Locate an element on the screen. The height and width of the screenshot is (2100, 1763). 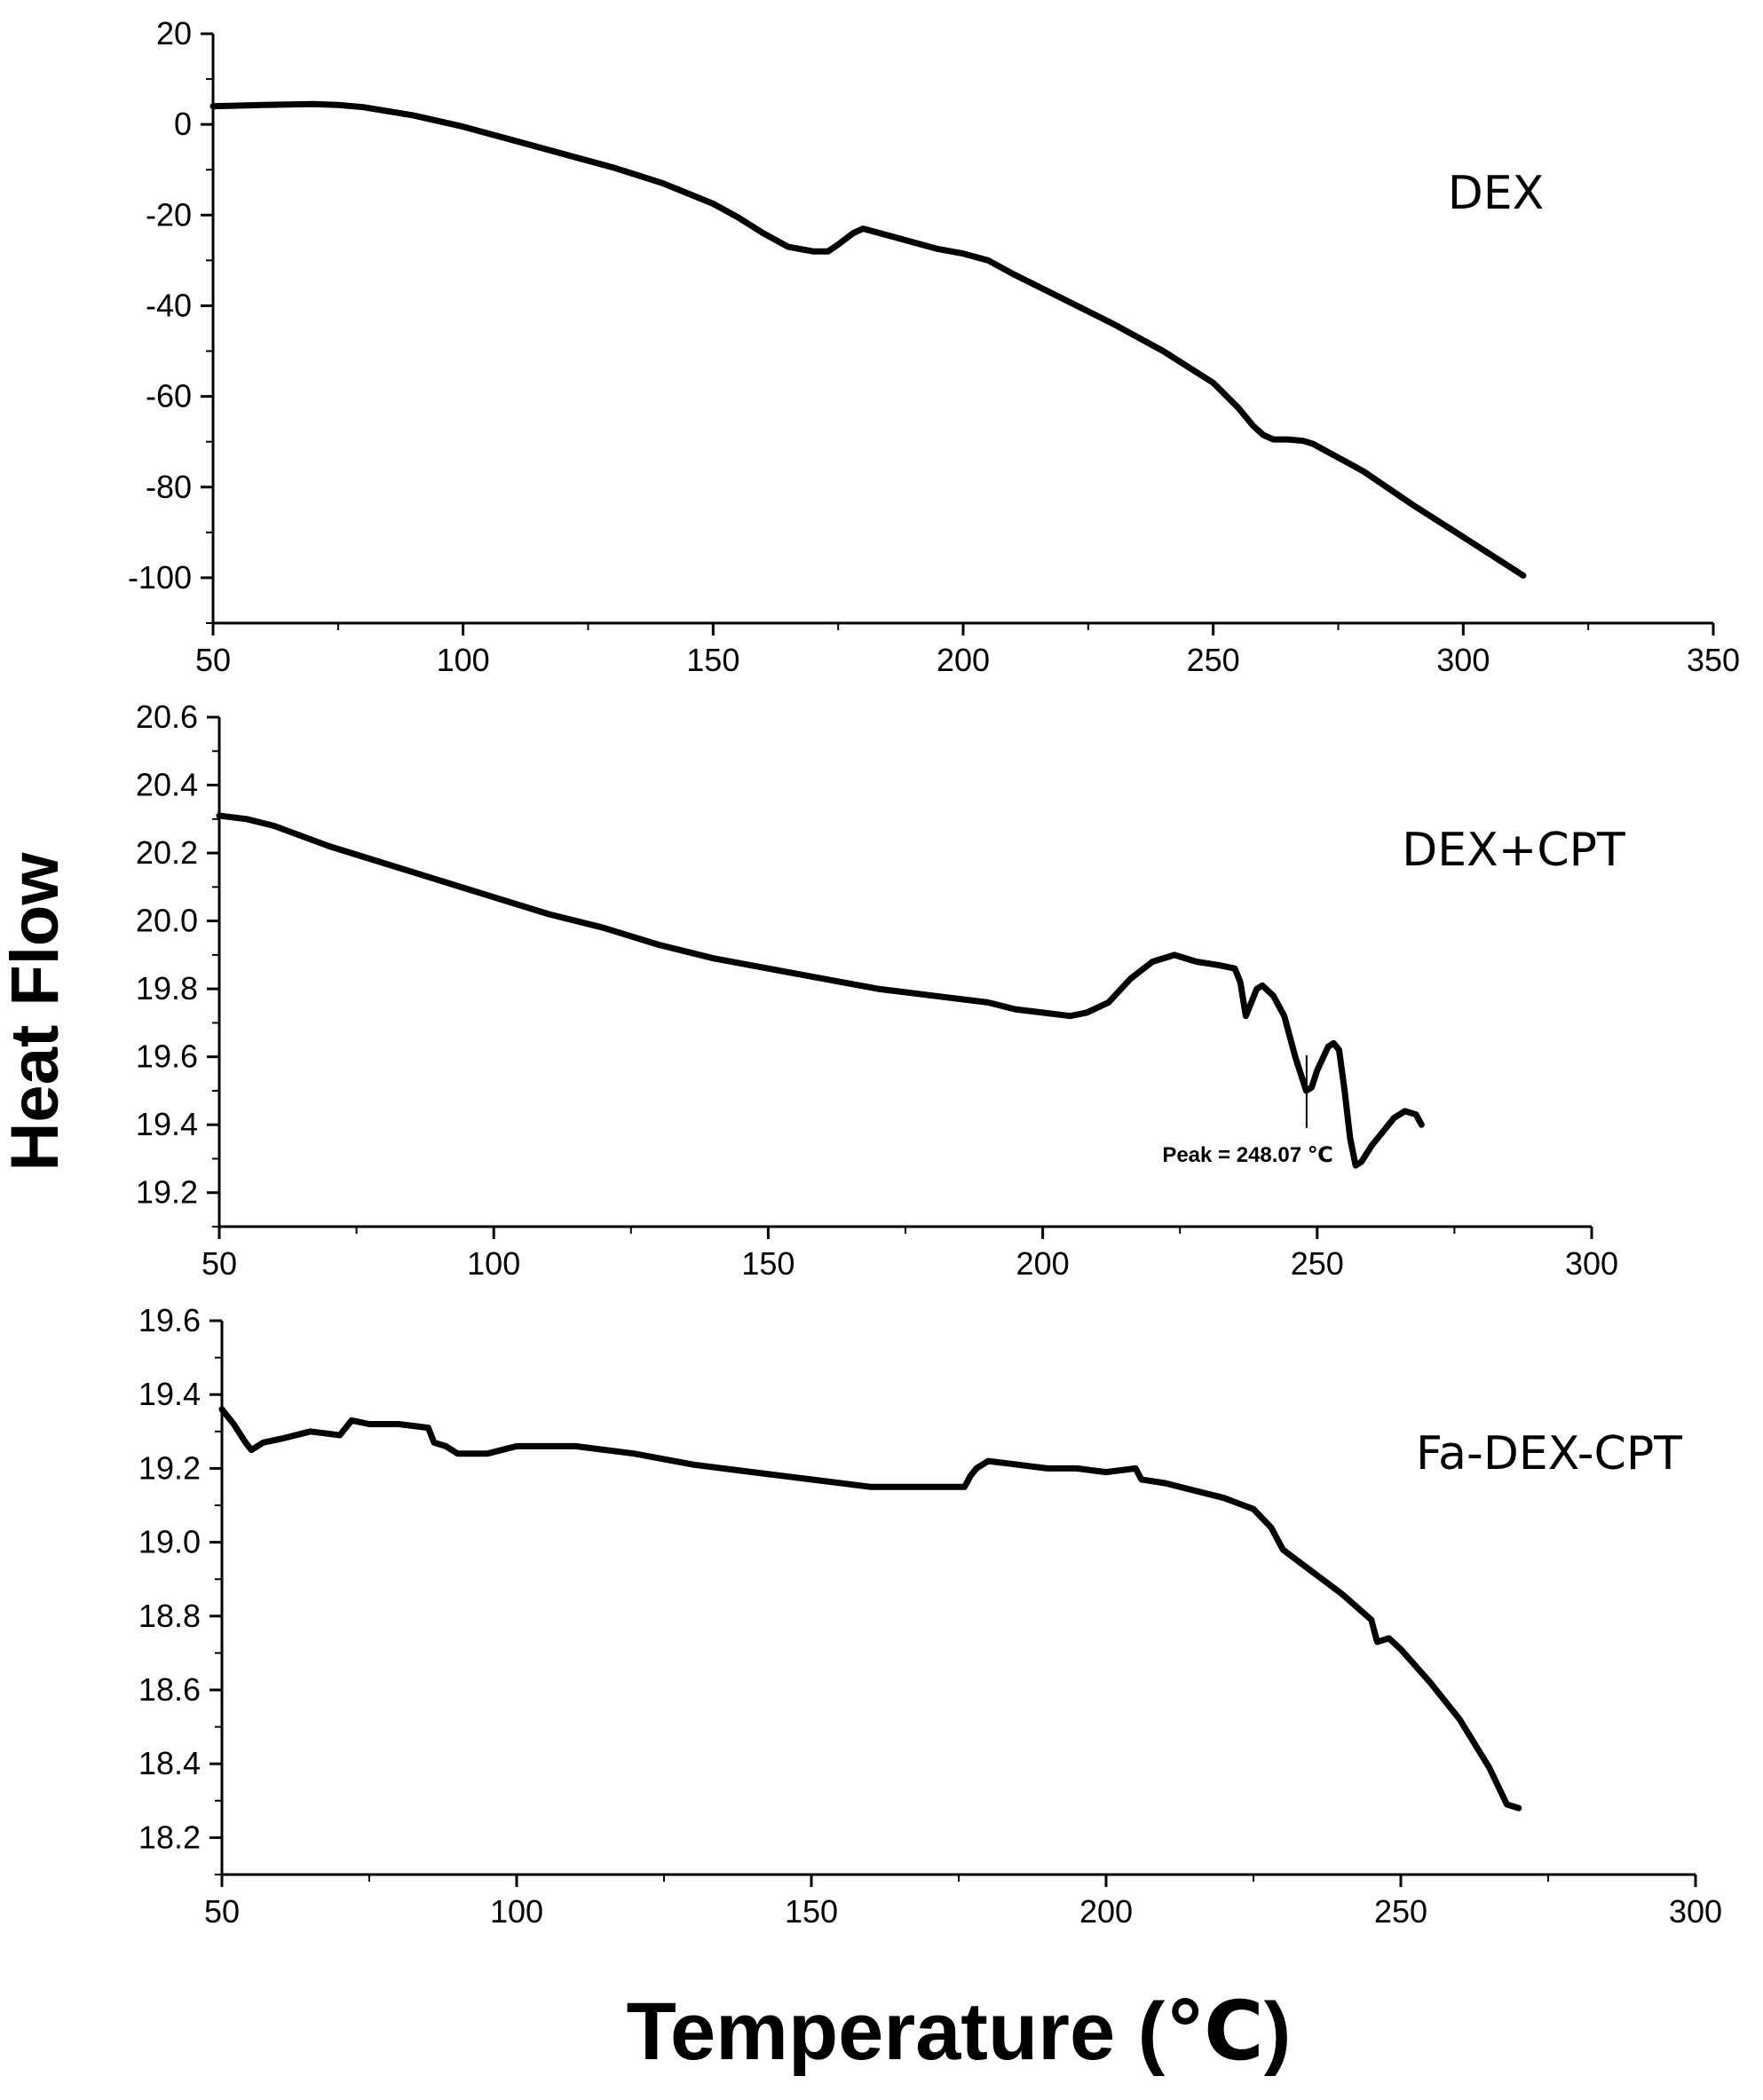
y-tick-label: 20.0 is located at coordinates (167, 921).